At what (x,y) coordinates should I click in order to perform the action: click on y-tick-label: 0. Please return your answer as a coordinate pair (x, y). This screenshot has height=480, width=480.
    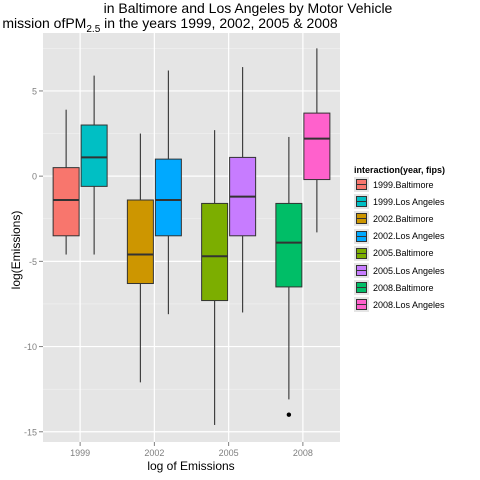
    Looking at the image, I should click on (34, 177).